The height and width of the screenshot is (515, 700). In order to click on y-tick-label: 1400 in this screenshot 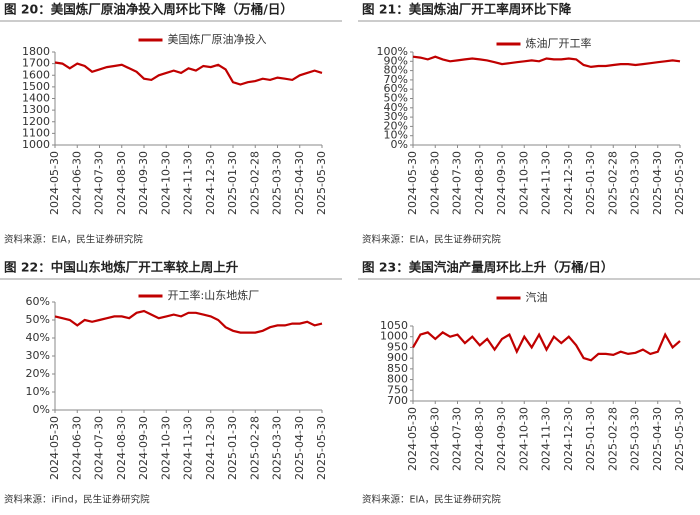, I will do `click(36, 98)`.